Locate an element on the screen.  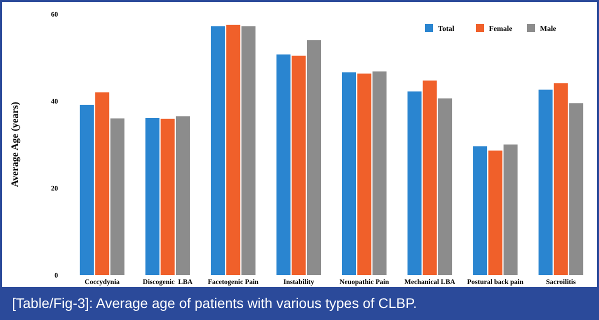
text: [Table/Fig-3]: Average age of patients with various types of CLBP. is located at coordinates (214, 303).